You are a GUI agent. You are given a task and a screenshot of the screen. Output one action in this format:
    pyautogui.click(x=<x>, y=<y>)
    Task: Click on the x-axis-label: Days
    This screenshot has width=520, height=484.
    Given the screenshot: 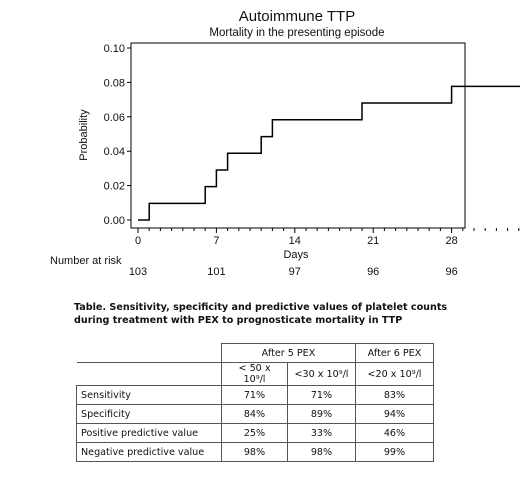 What is the action you would take?
    pyautogui.click(x=296, y=255)
    